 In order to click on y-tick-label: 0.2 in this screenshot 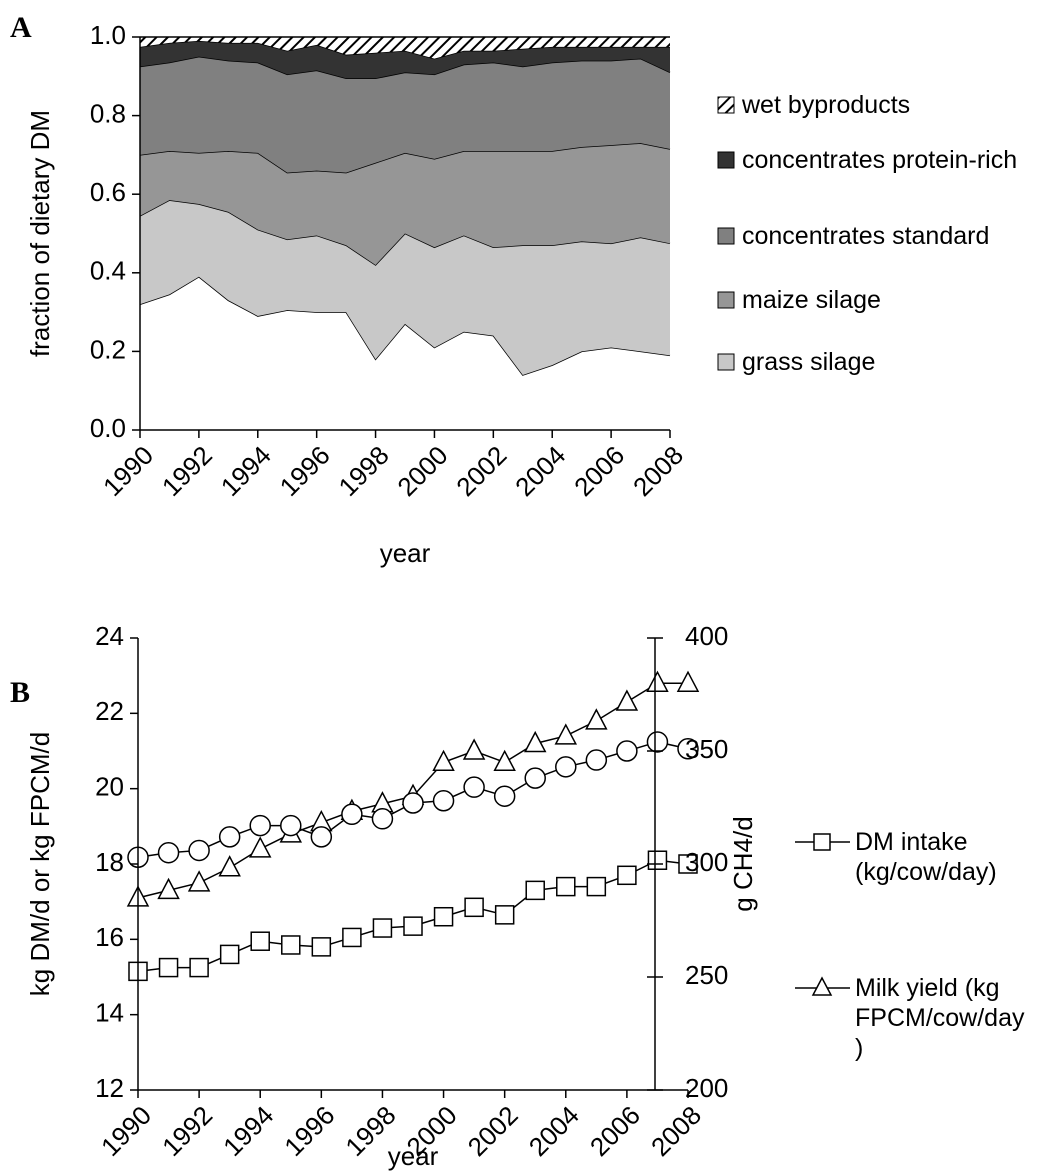, I will do `click(108, 349)`.